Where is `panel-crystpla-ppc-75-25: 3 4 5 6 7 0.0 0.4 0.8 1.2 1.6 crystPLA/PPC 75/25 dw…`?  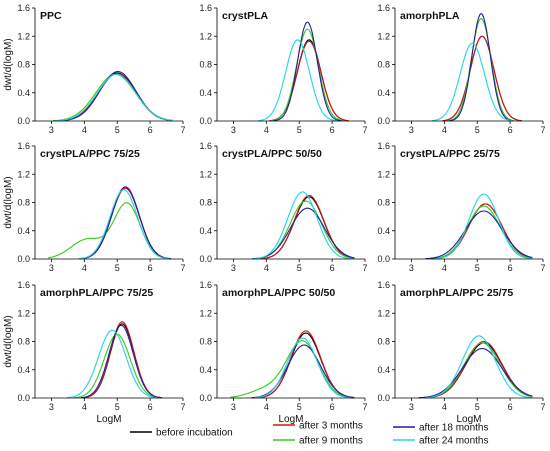
panel-crystpla-ppc-75-25: 3 4 5 6 7 0.0 0.4 0.8 1.2 1.6 crystPLA/PPC 75/25 dw… is located at coordinates (94, 207).